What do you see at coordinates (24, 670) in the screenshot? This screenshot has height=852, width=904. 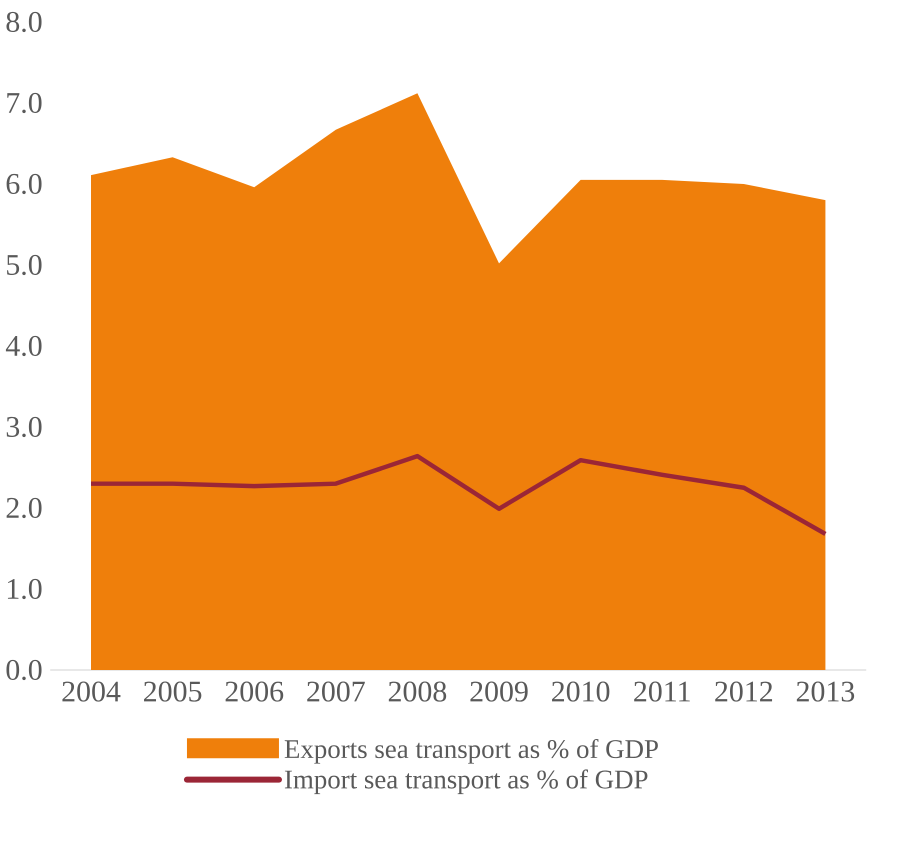 I see `y-tick-label: 0.0` at bounding box center [24, 670].